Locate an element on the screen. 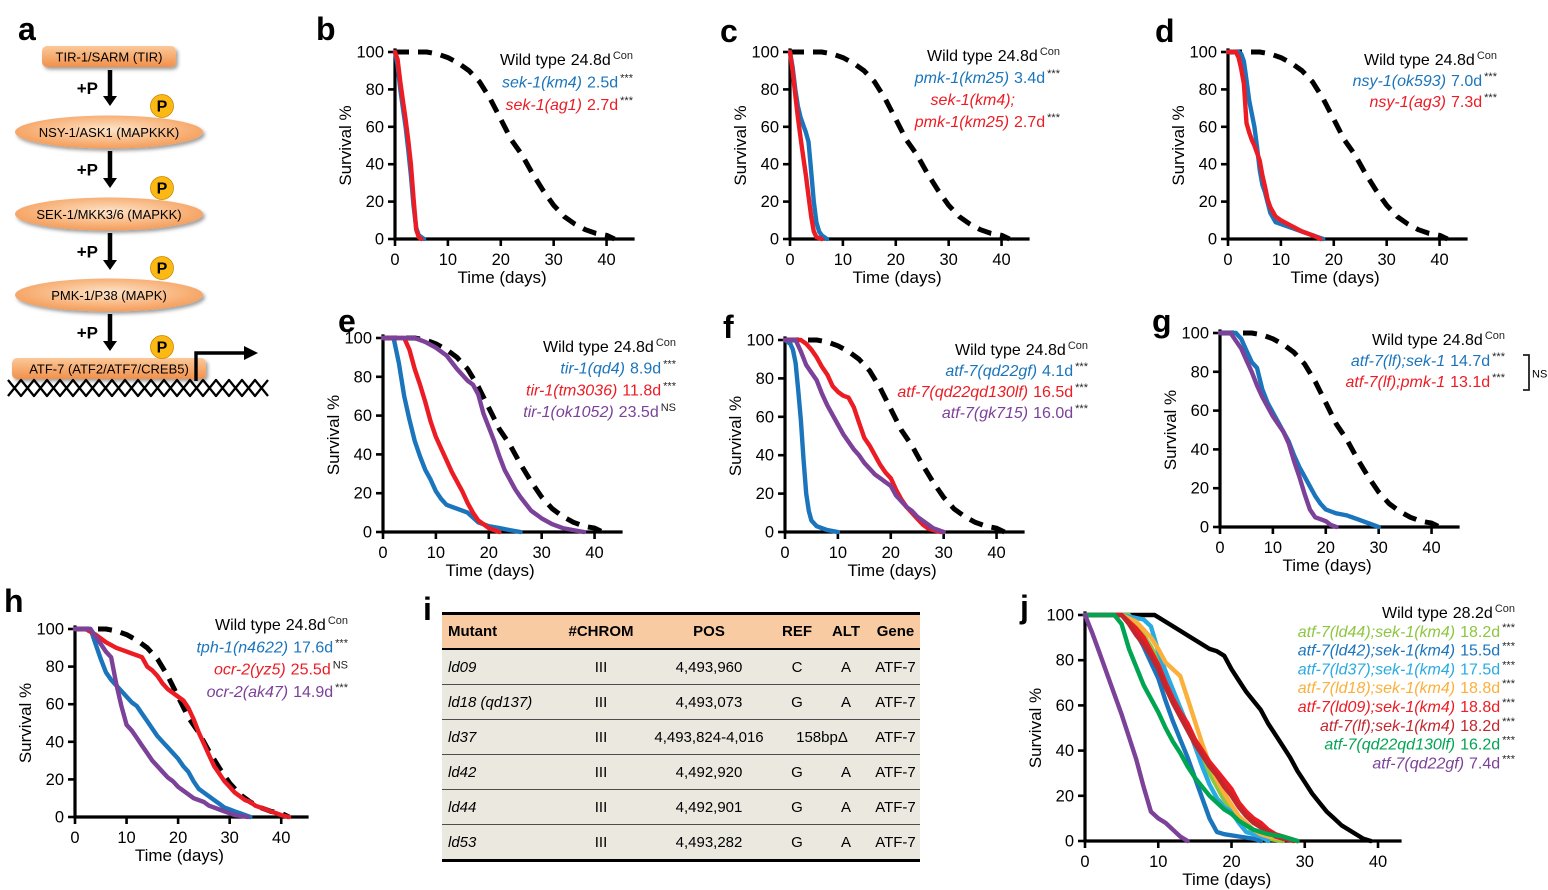 This screenshot has height=890, width=1548. table-cell: ld37 is located at coordinates (499, 737).